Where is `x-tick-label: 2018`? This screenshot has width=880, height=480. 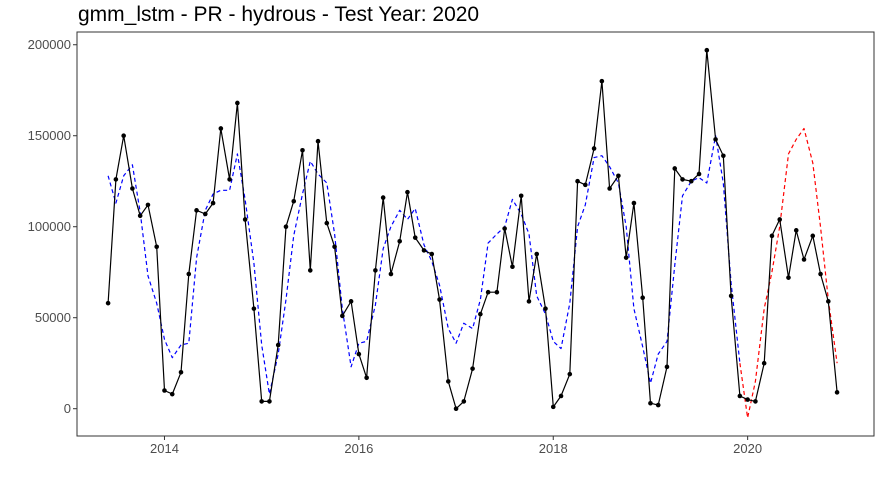 x-tick-label: 2018 is located at coordinates (553, 448).